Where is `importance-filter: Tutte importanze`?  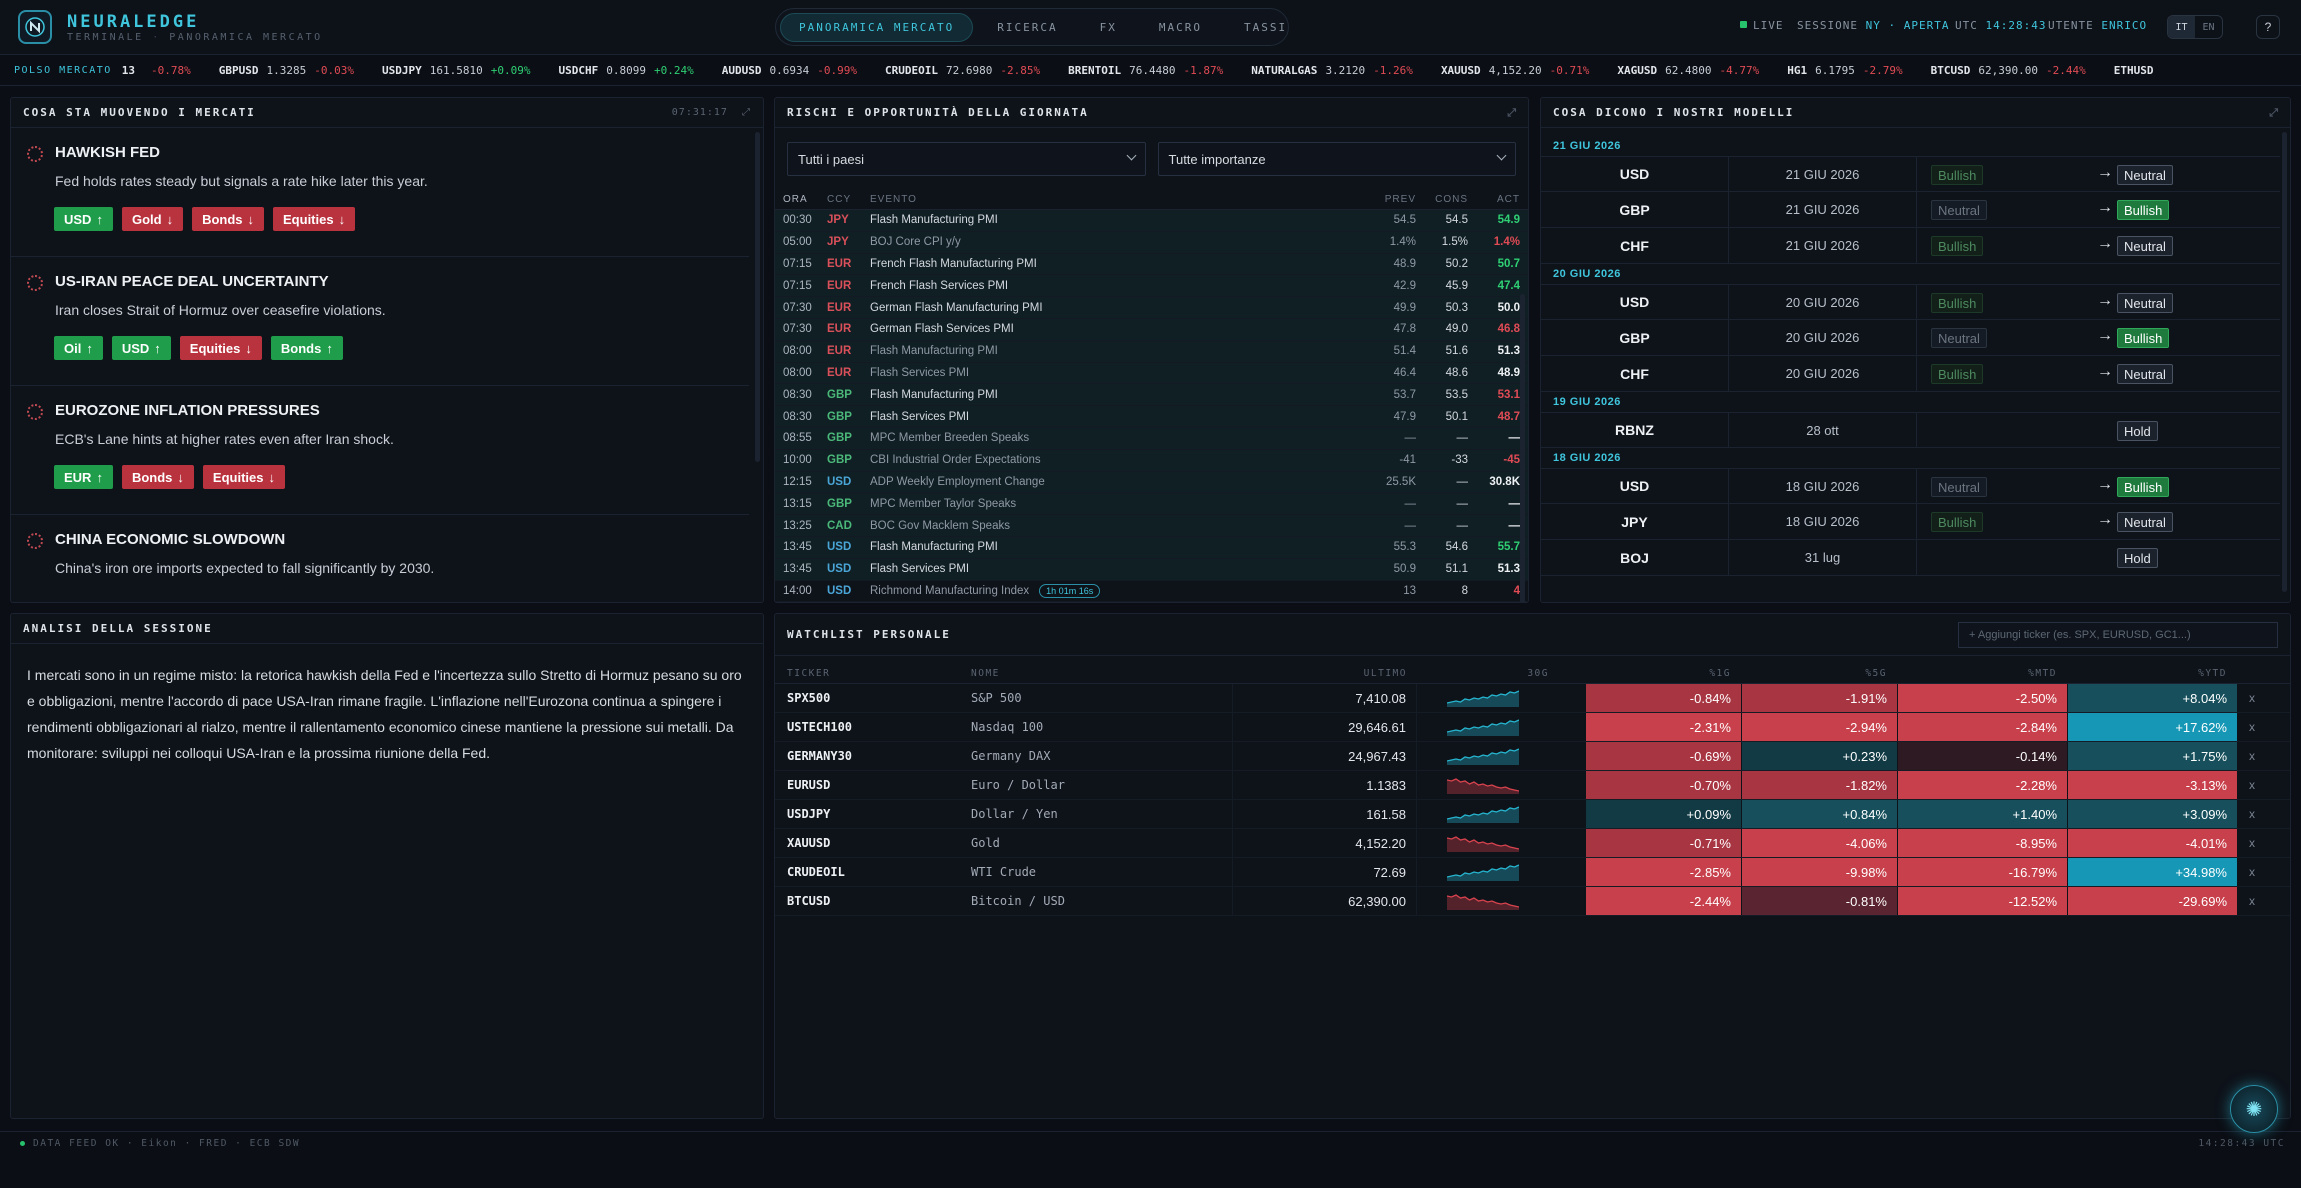 importance-filter: Tutte importanze is located at coordinates (1336, 159).